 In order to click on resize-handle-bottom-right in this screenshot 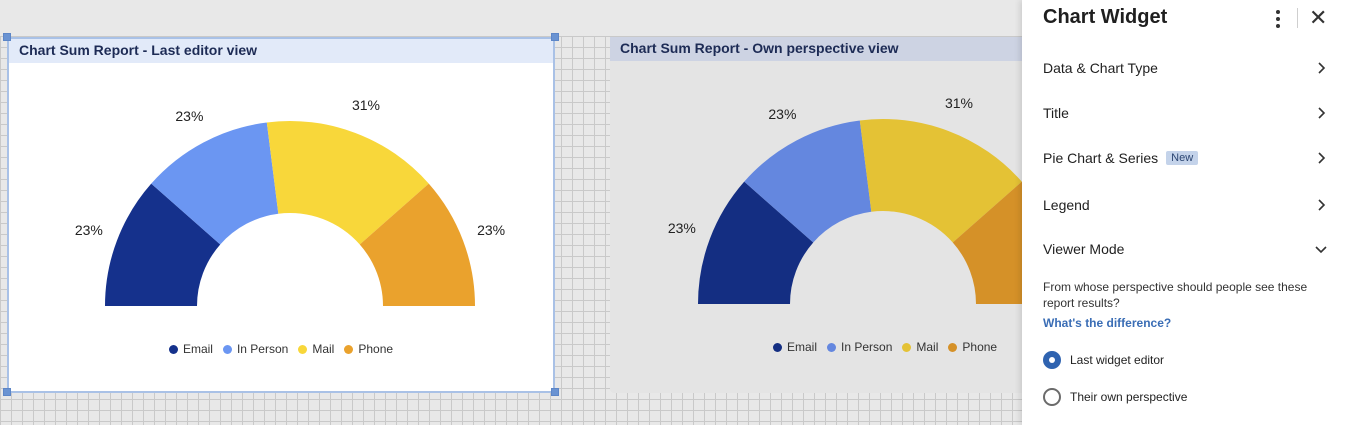, I will do `click(555, 392)`.